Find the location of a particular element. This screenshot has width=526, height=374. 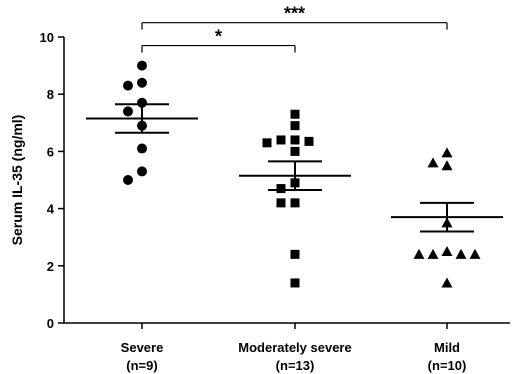

y-tick-label: 8 is located at coordinates (50, 94).